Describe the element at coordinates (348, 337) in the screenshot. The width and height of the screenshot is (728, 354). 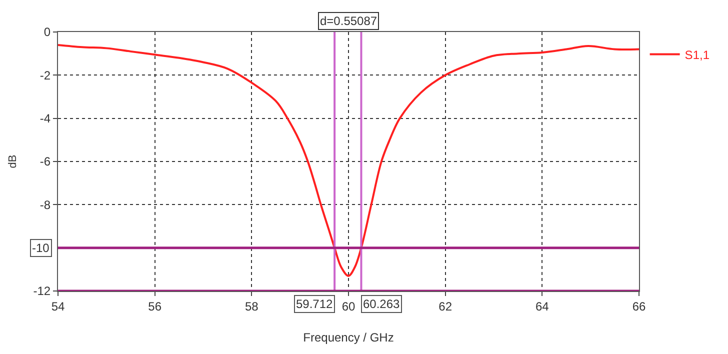
I see `x-axis-title: Frequency / GHz` at that location.